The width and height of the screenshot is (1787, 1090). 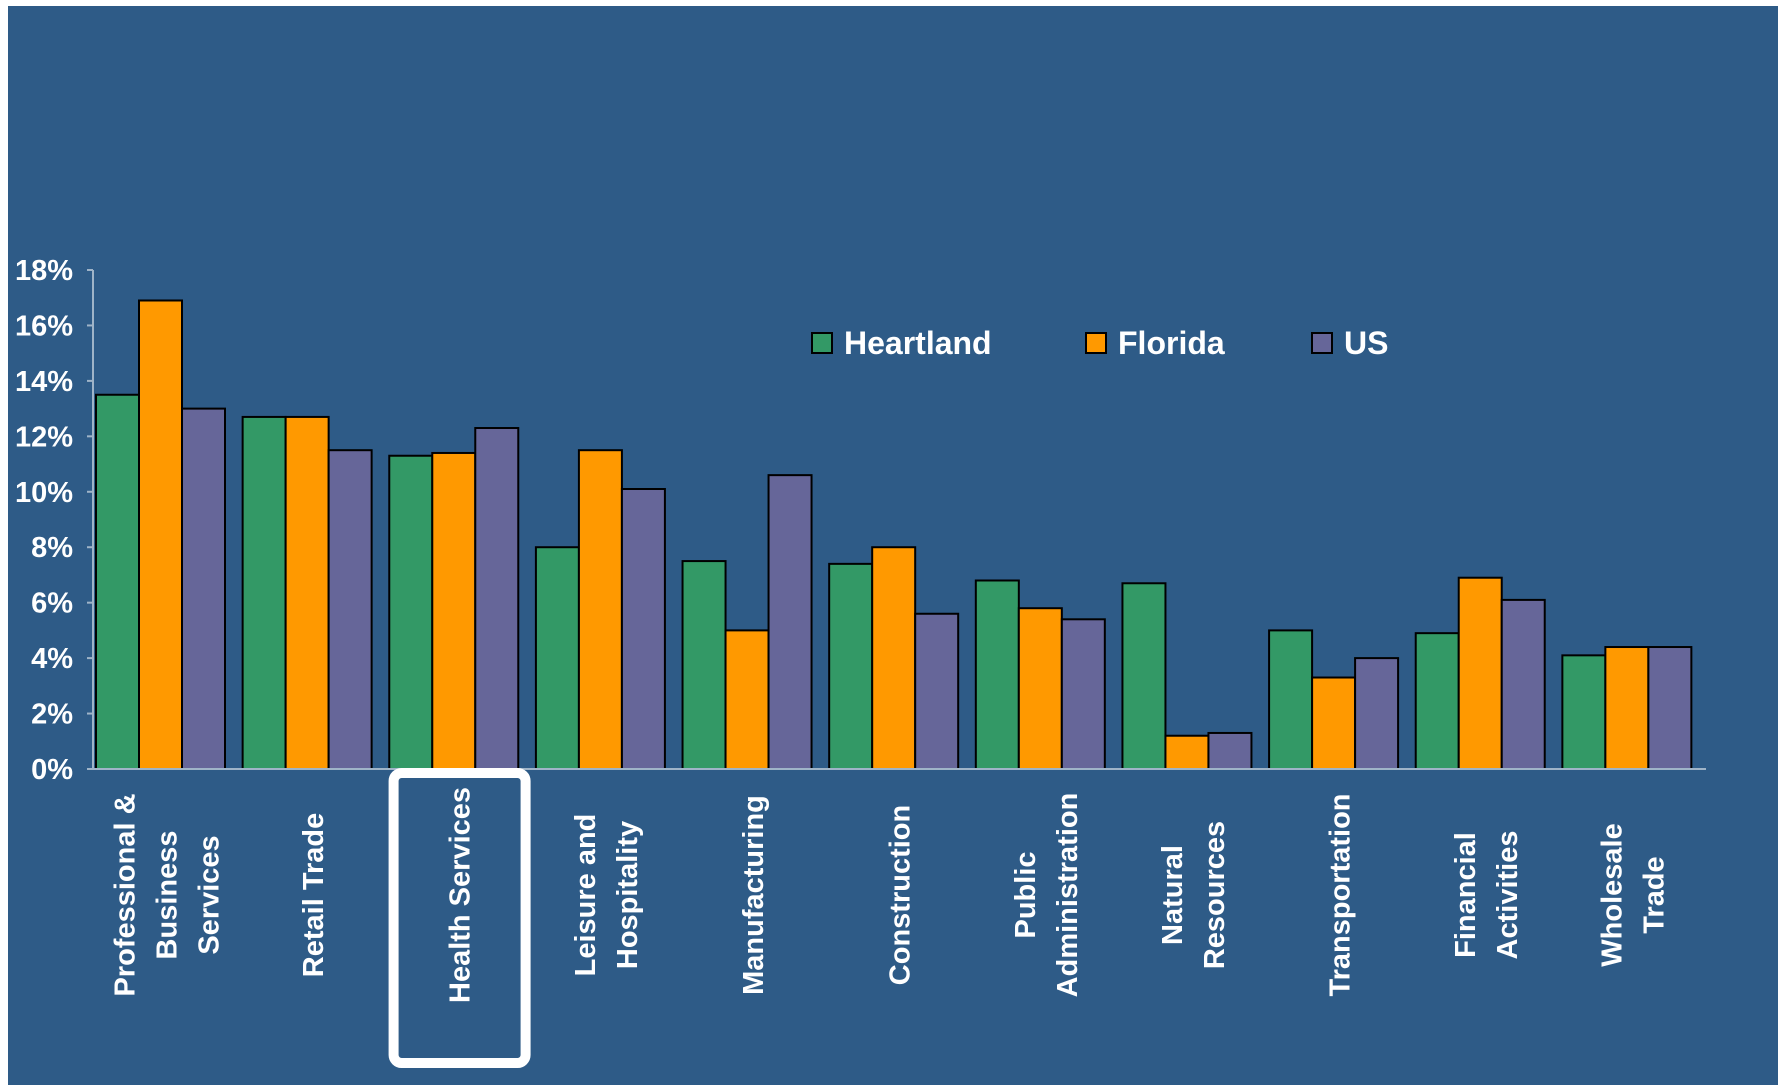 What do you see at coordinates (52, 604) in the screenshot?
I see `y-tick-label: 6%` at bounding box center [52, 604].